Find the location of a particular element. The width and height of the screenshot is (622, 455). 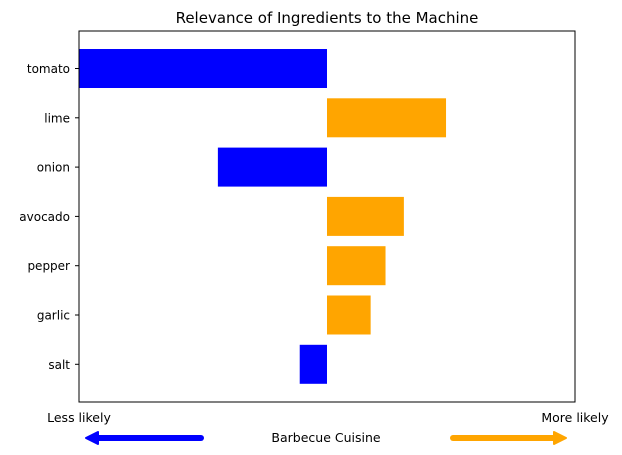

y-axis: tomato lime onion avocado pepper garlic salt is located at coordinates (49, 217).